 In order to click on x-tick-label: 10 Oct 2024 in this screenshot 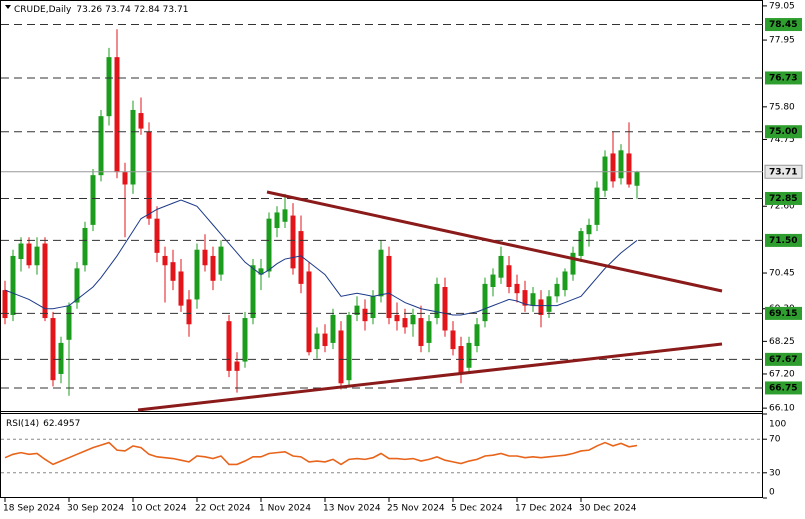, I will do `click(159, 509)`.